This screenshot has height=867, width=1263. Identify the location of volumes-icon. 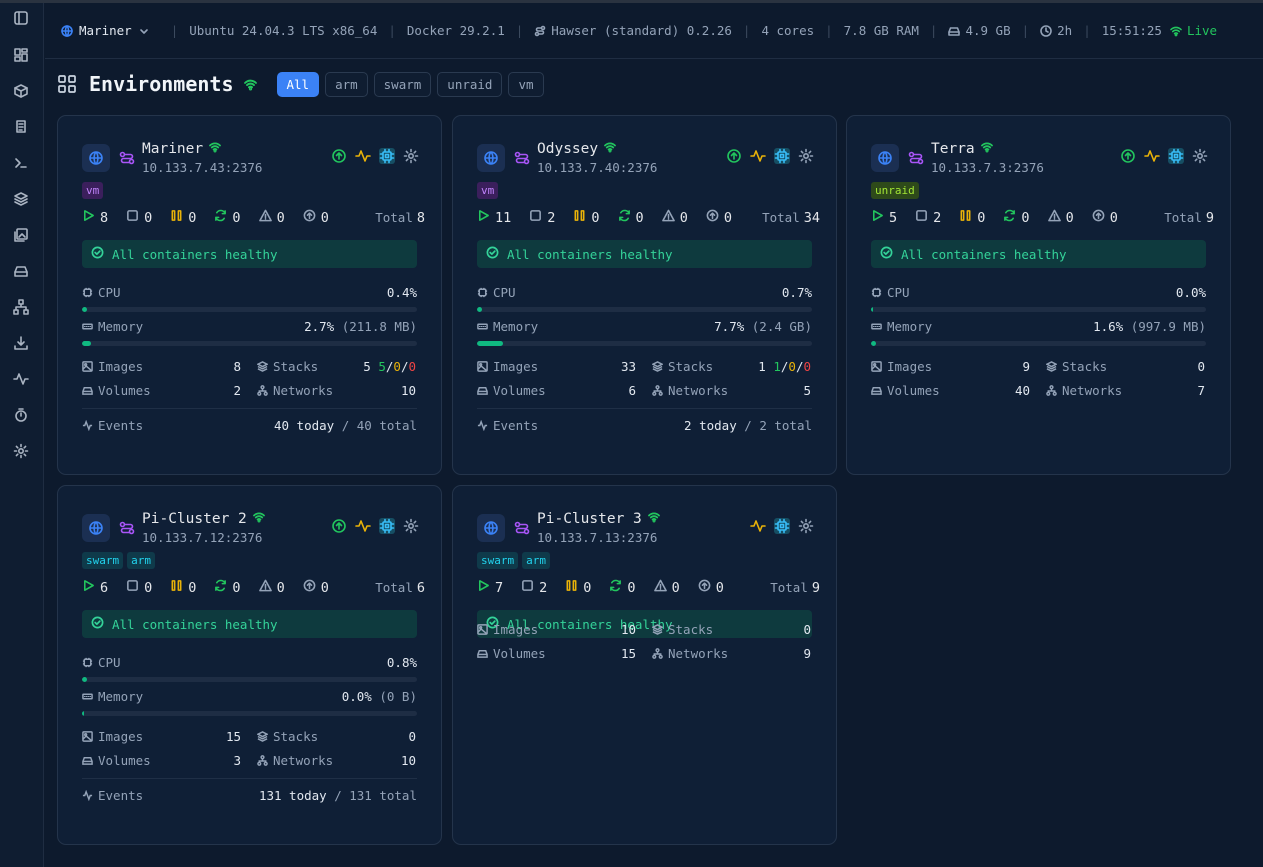
(21, 271).